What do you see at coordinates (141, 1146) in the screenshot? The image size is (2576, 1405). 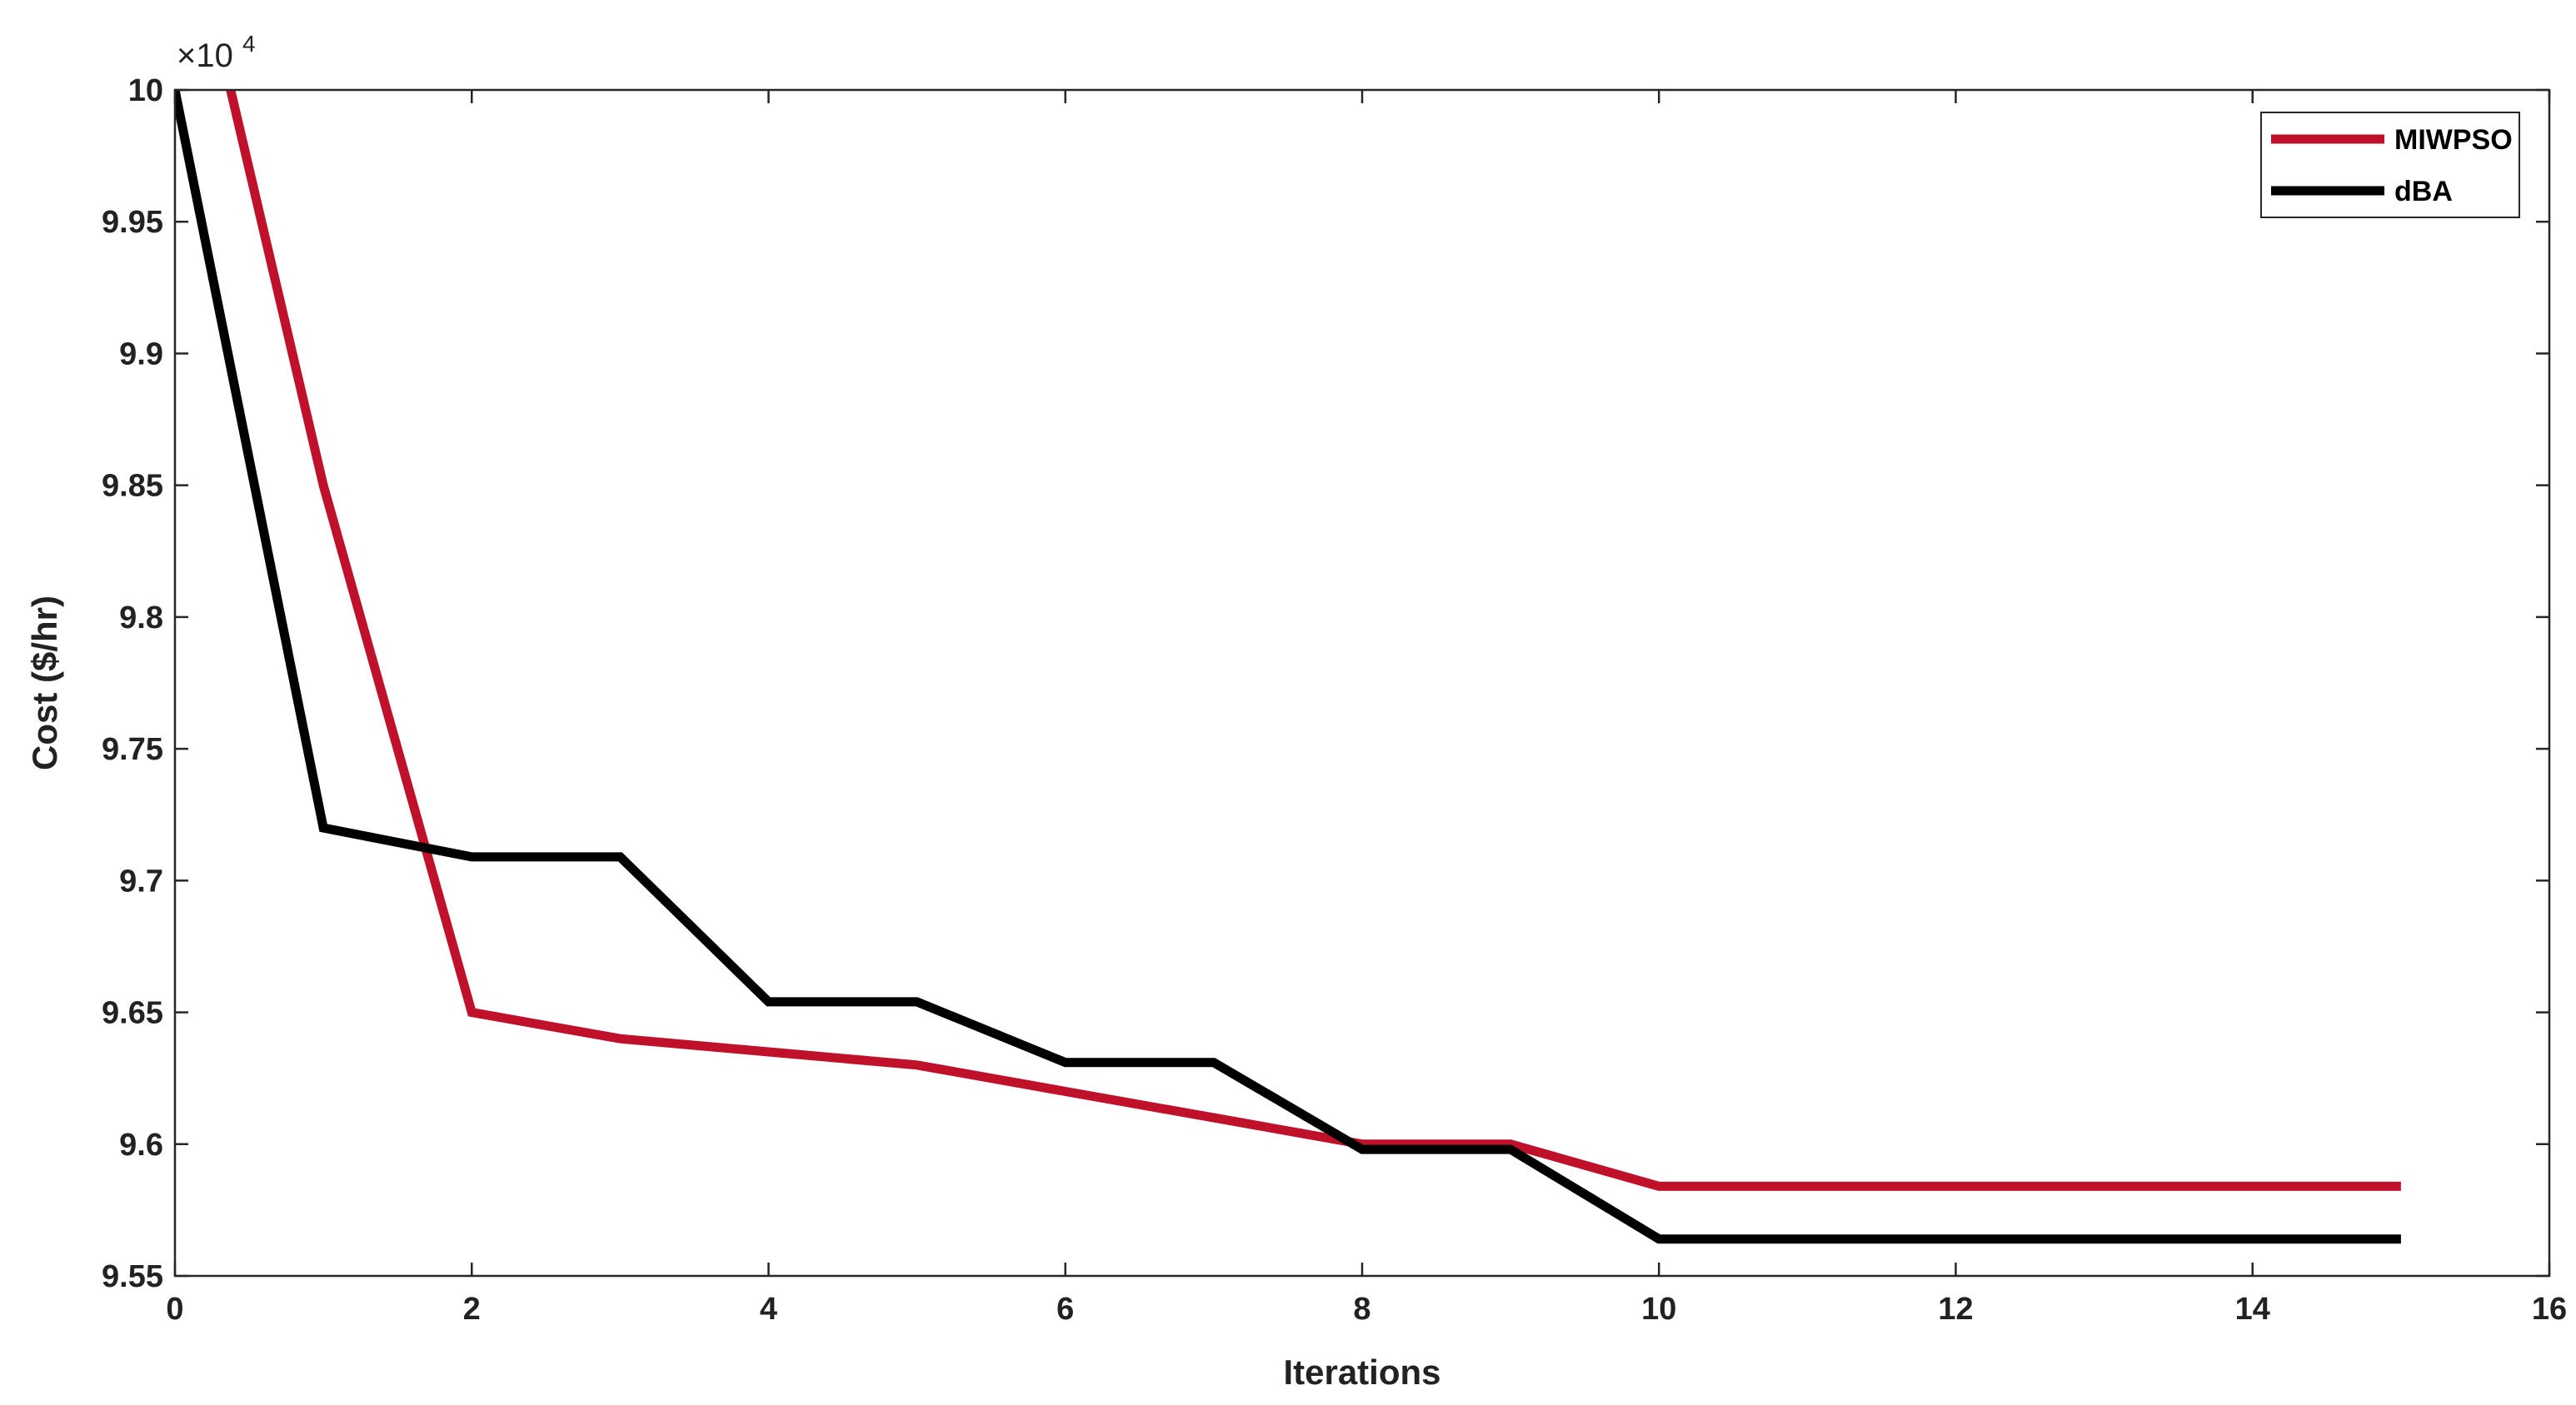 I see `y-tick-label: 9.6` at bounding box center [141, 1146].